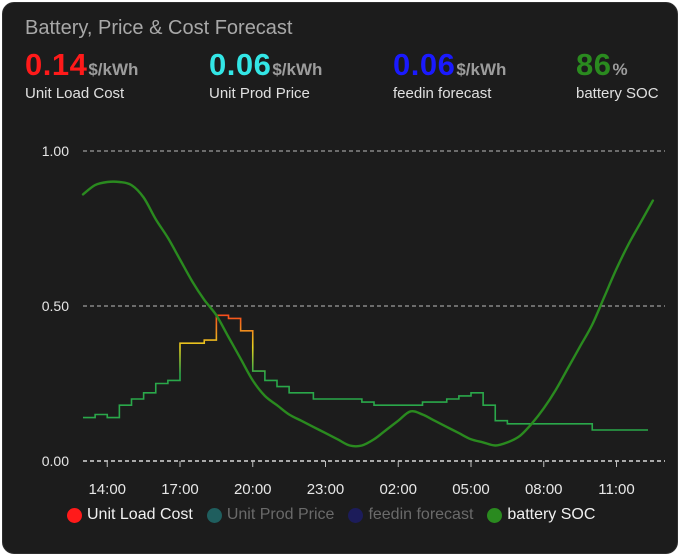 This screenshot has height=560, width=686. Describe the element at coordinates (55, 151) in the screenshot. I see `y-tick-label: 1.00` at that location.